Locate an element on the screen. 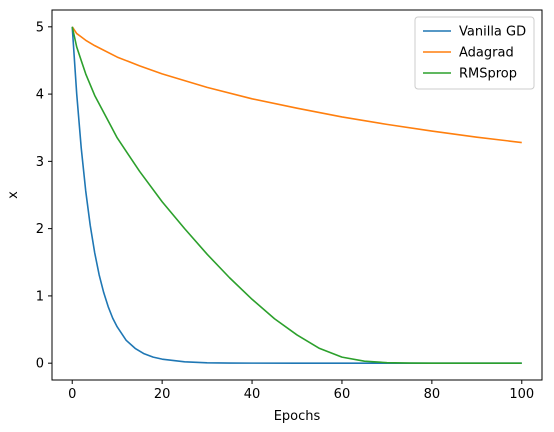 The image size is (554, 432). legend-label-rmsprop: RMSprop is located at coordinates (488, 74).